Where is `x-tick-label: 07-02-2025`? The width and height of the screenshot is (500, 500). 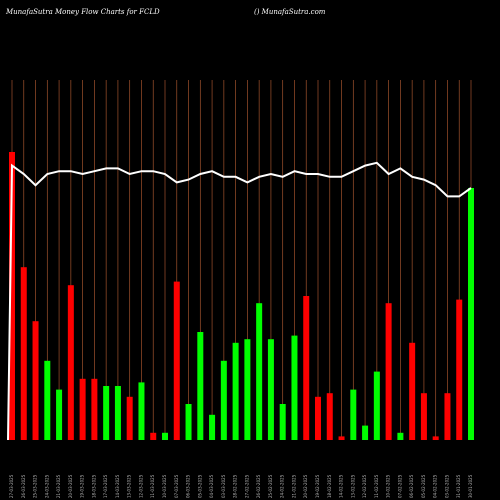
x-tick-label: 07-02-2025 is located at coordinates (399, 486).